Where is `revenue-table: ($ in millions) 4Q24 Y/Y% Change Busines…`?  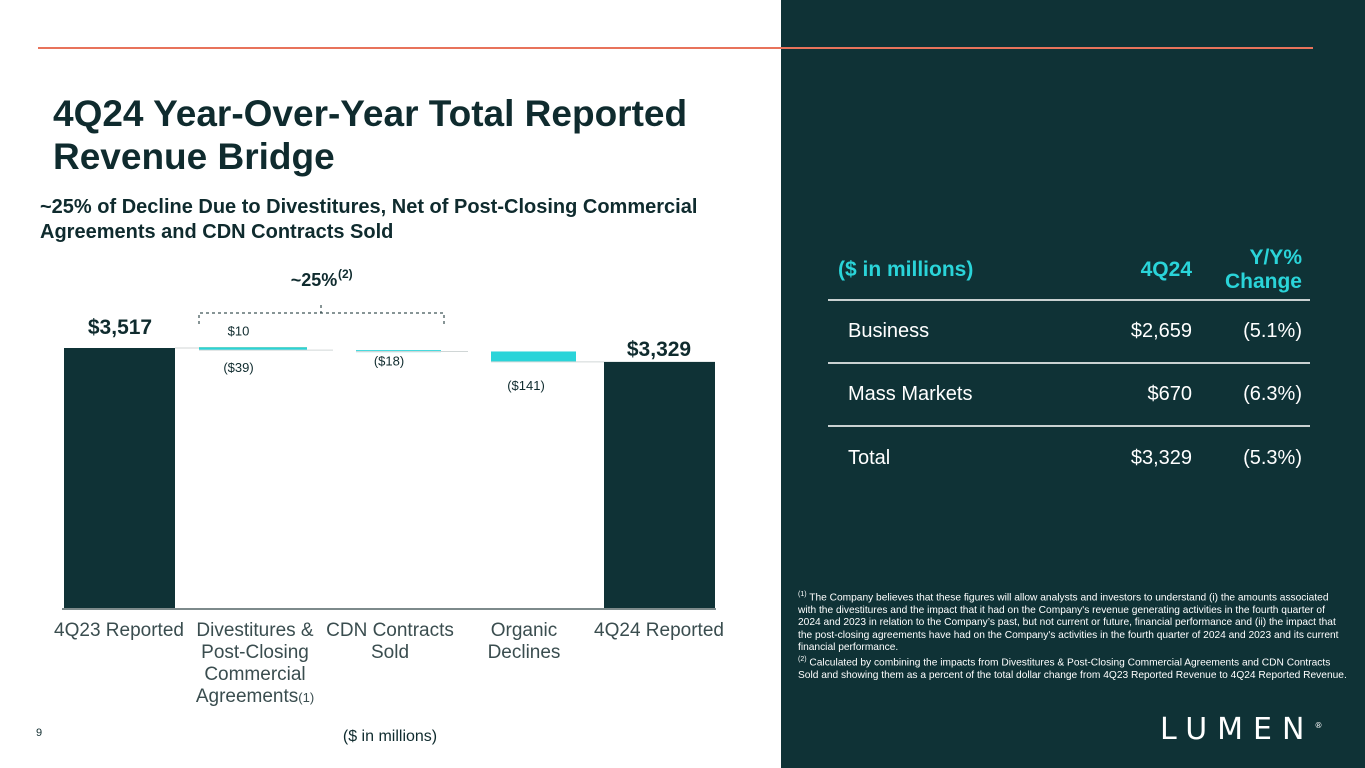 revenue-table: ($ in millions) 4Q24 Y/Y% Change Busines… is located at coordinates (1069, 364).